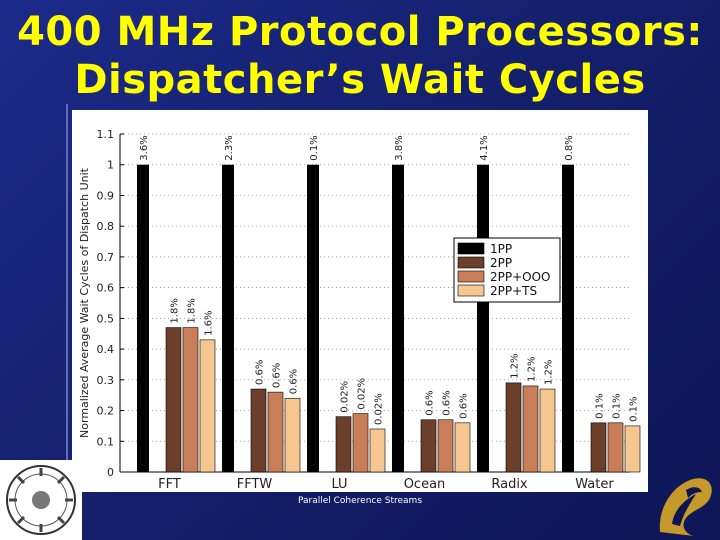  Describe the element at coordinates (360, 32) in the screenshot. I see `title-line-1: 400 MHz Protocol Processors:` at that location.